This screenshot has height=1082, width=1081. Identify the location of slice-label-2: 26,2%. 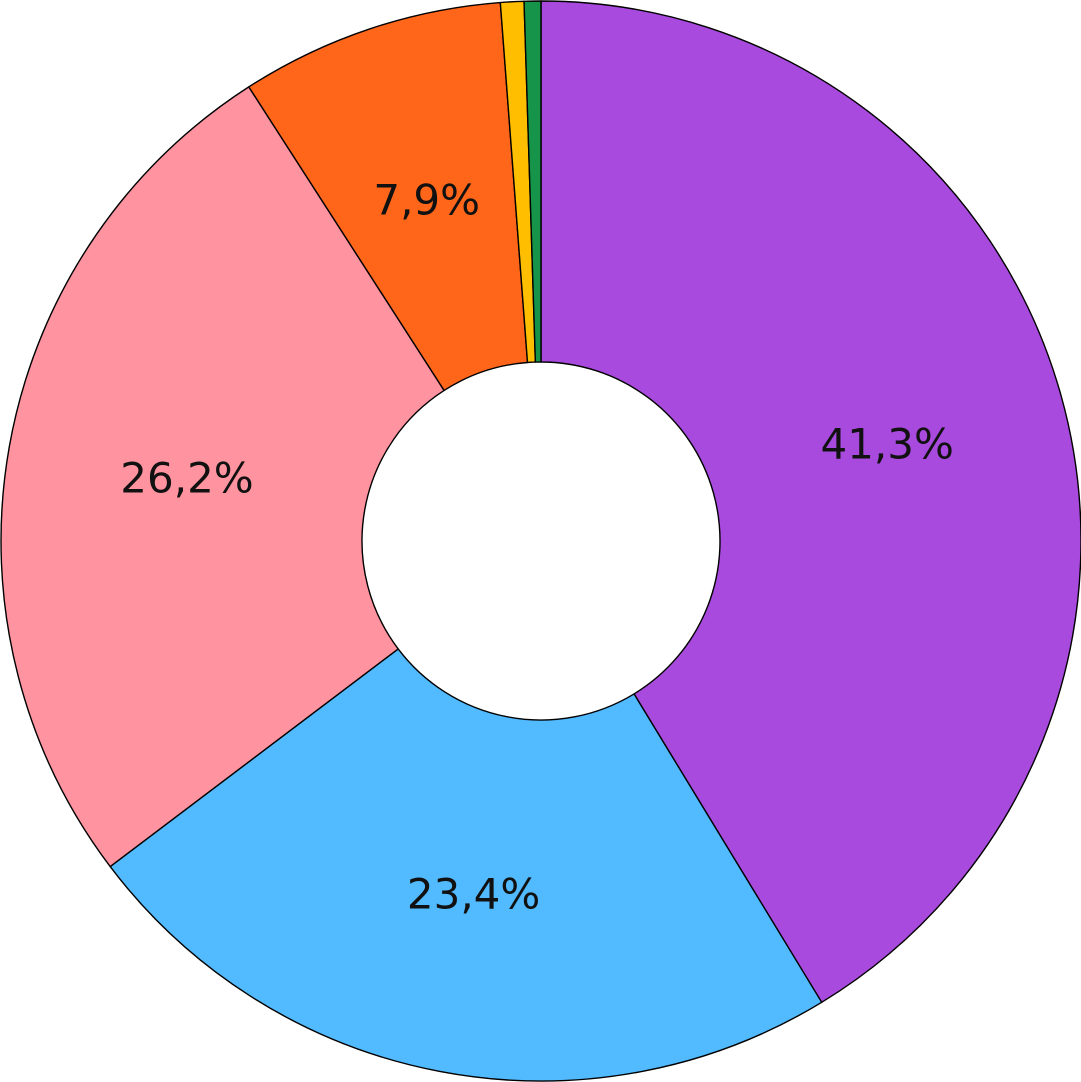
(186, 478).